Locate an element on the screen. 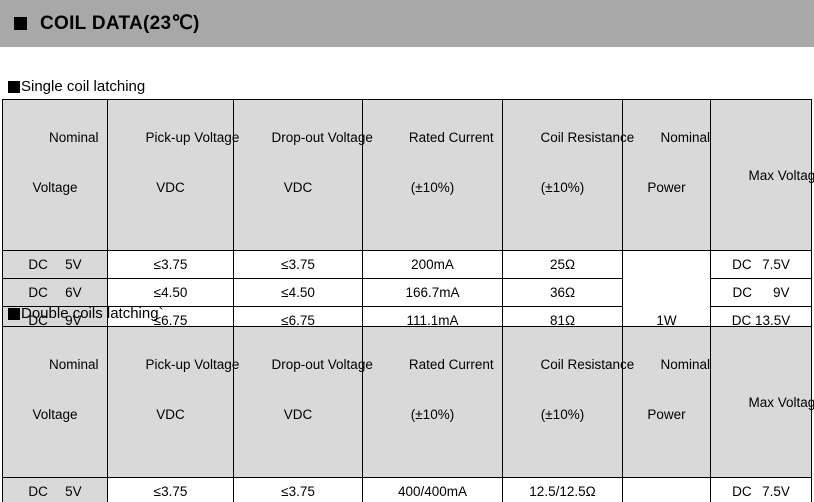 The width and height of the screenshot is (814, 502). cell-rated-current: 166.7mA is located at coordinates (432, 292).